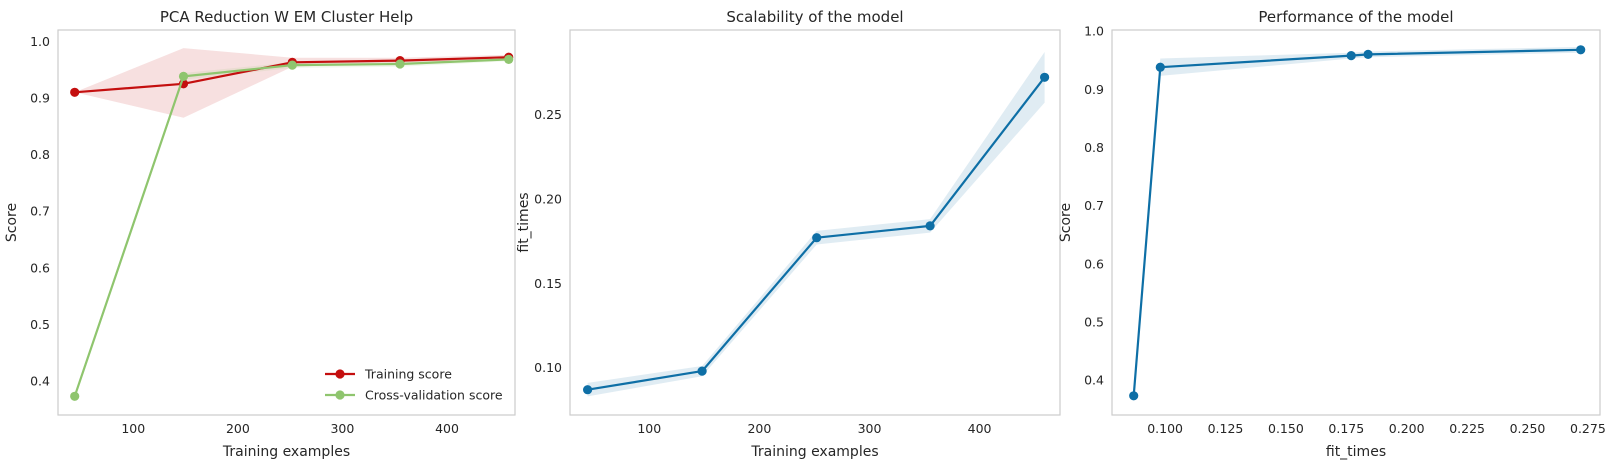 The height and width of the screenshot is (468, 1622). What do you see at coordinates (1346, 428) in the screenshot?
I see `x-tick-label: 0.175` at bounding box center [1346, 428].